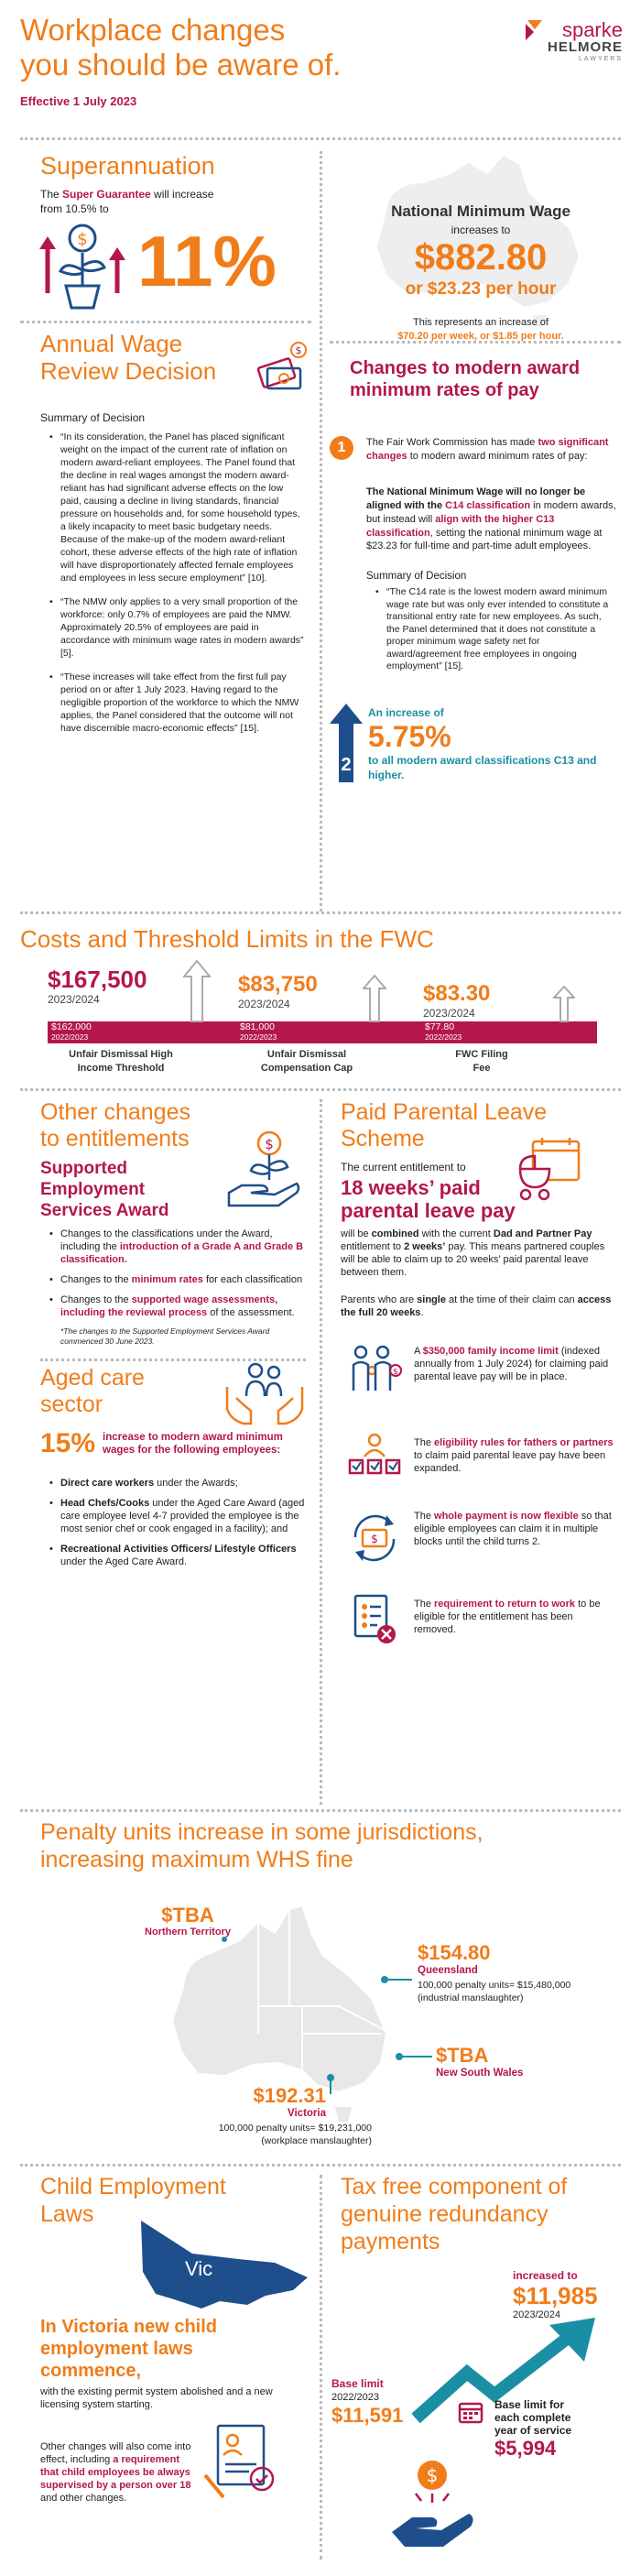 This screenshot has height=2576, width=641. What do you see at coordinates (374, 1454) in the screenshot?
I see `eligibility-icon` at bounding box center [374, 1454].